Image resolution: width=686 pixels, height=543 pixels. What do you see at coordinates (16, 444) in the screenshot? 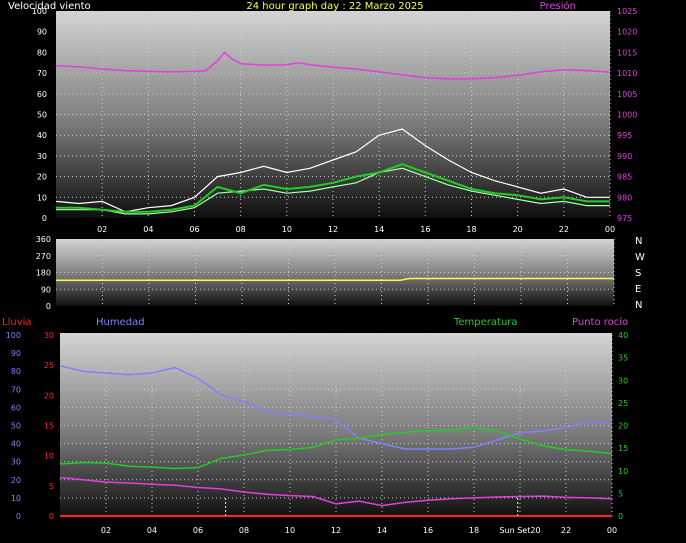
I see `humidity-y-tick-label: 40` at bounding box center [16, 444].